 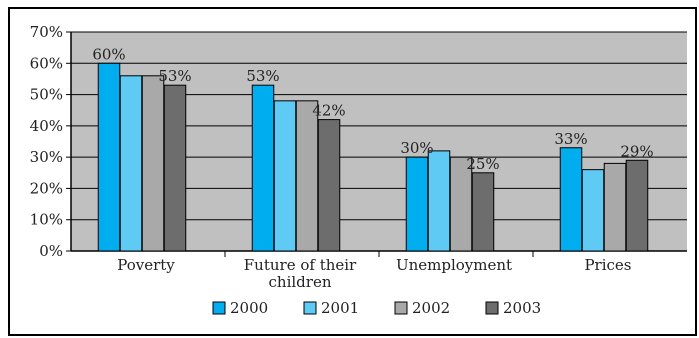 What do you see at coordinates (249, 308) in the screenshot?
I see `legend-label: 2000` at bounding box center [249, 308].